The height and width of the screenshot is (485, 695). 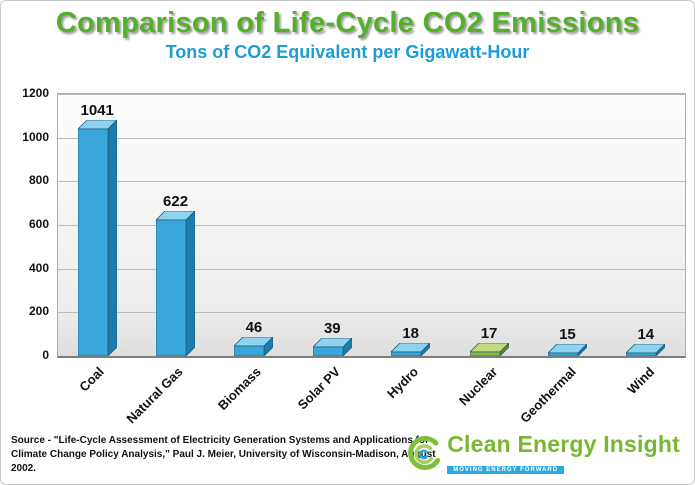 What do you see at coordinates (478, 386) in the screenshot?
I see `x-tick-label: Nuclear` at bounding box center [478, 386].